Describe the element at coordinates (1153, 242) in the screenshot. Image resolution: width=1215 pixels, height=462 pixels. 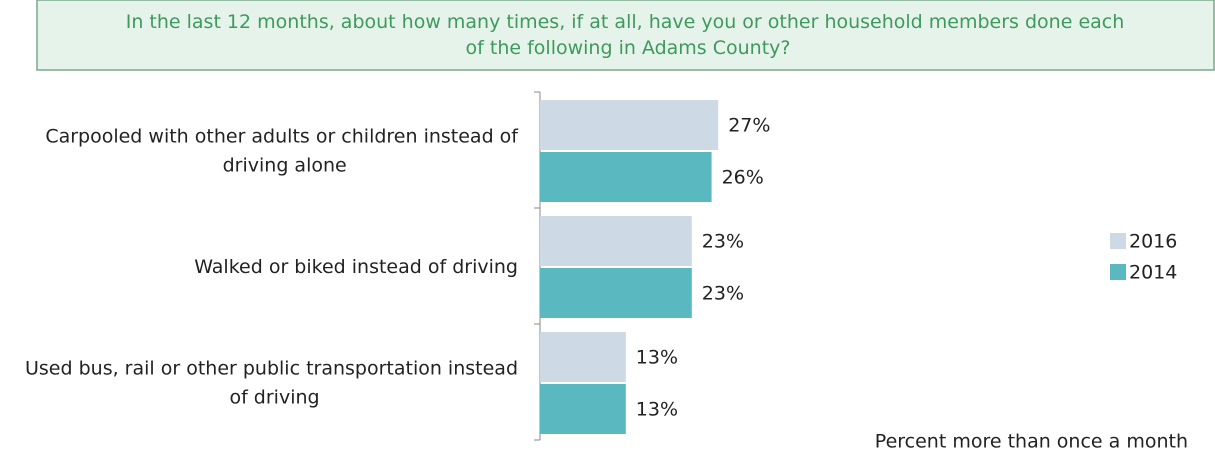
I see `legend-label: 2016` at that location.